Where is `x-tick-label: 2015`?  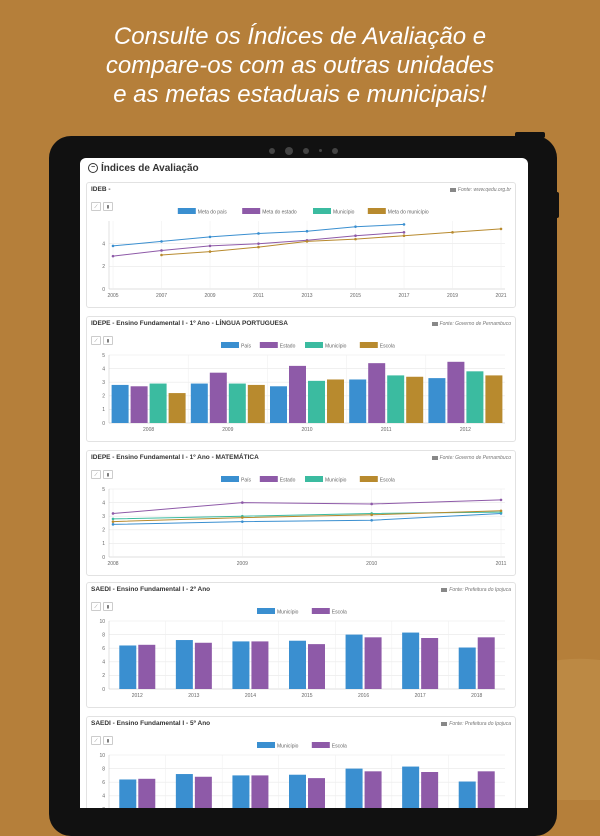
x-tick-label: 2015 is located at coordinates (306, 696).